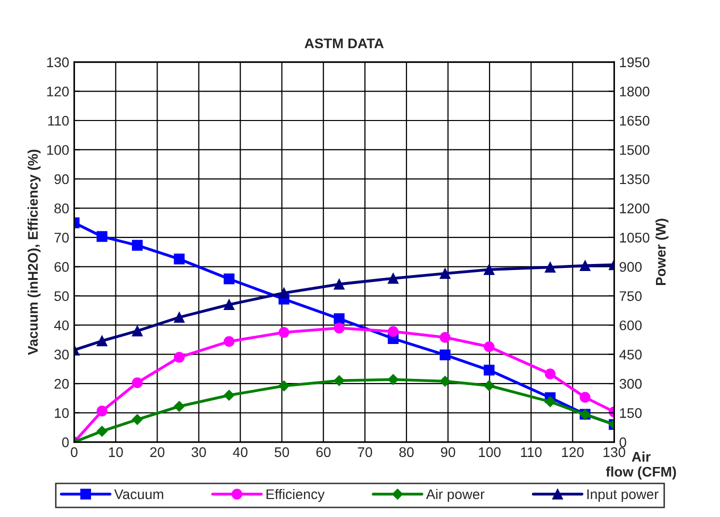 This screenshot has width=720, height=517. Describe the element at coordinates (61, 209) in the screenshot. I see `y-tick-label: 80` at that location.